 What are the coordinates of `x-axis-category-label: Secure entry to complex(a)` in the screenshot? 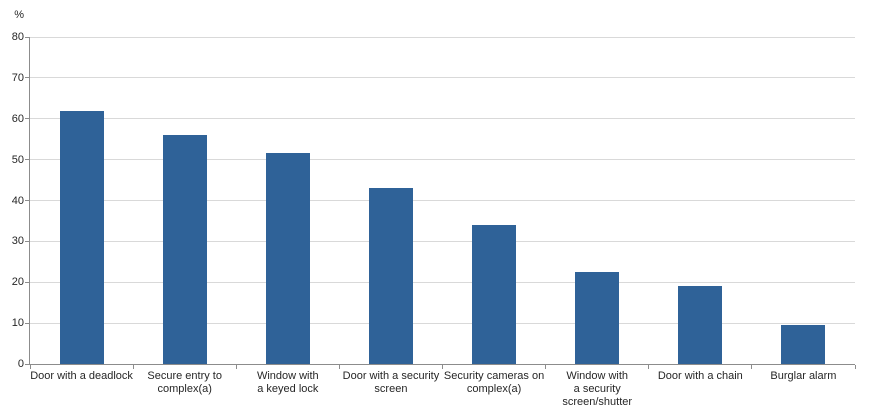 It's located at (184, 382).